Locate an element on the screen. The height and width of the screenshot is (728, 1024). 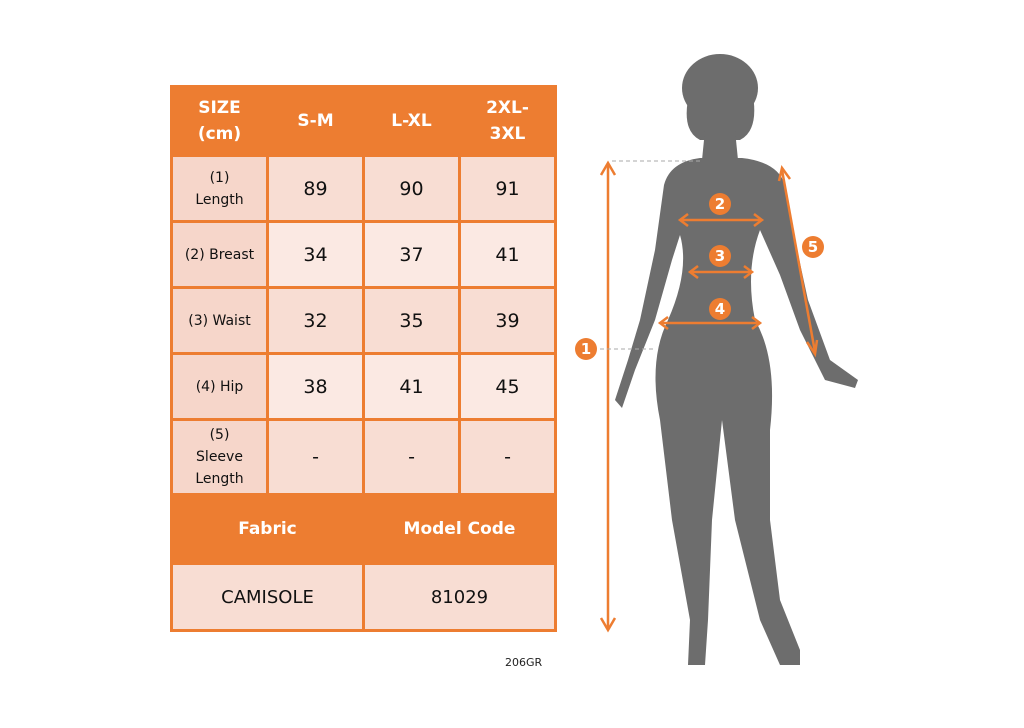
marker-label: 2 is located at coordinates (720, 204).